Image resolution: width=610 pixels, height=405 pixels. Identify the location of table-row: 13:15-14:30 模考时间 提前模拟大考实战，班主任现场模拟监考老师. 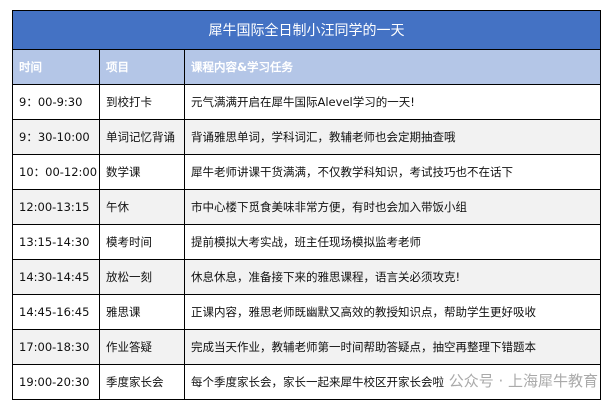
(306, 242).